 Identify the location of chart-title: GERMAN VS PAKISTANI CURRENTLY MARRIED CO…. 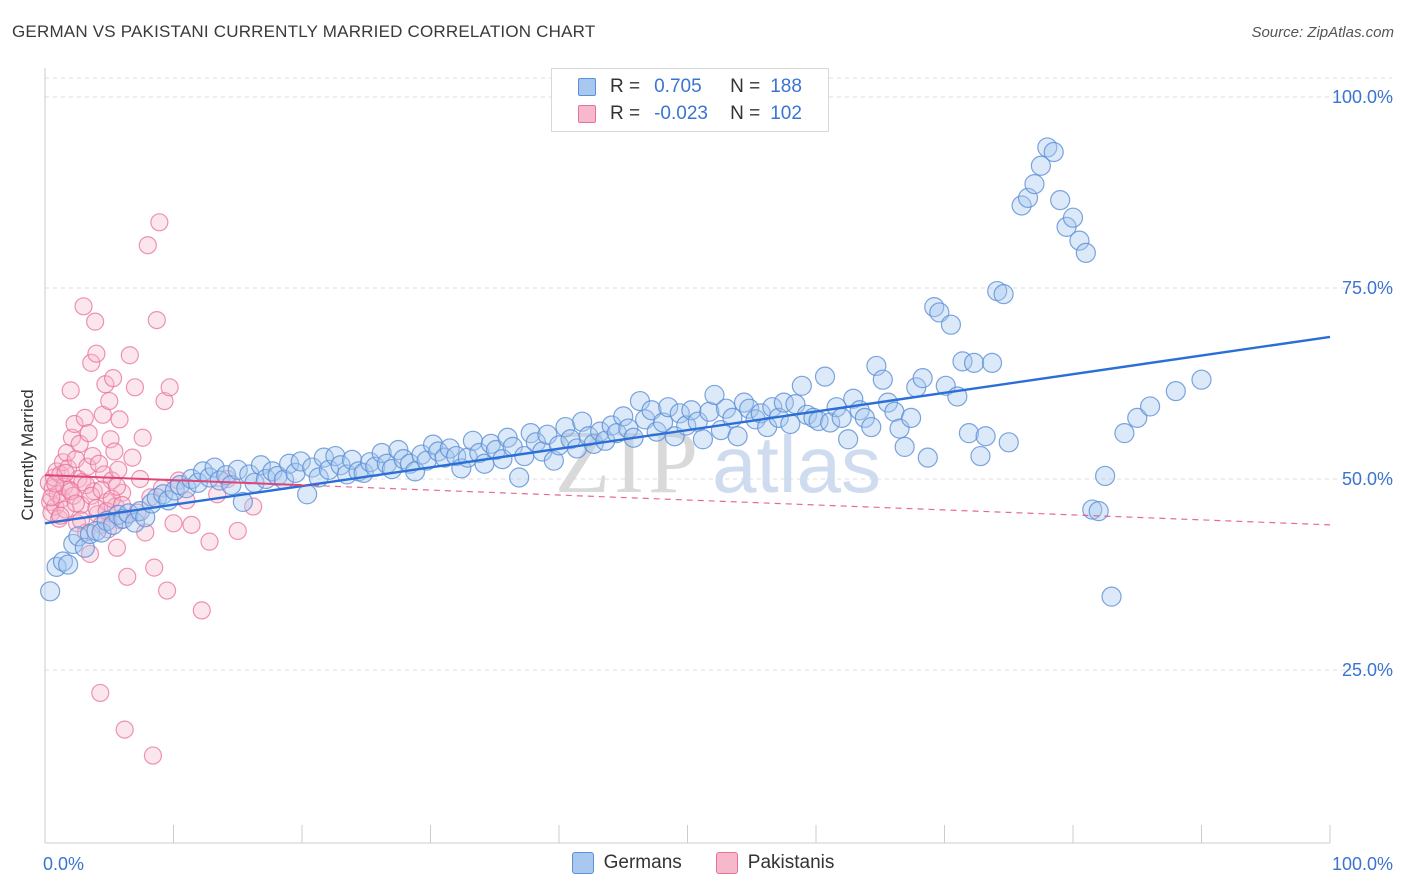
(304, 31).